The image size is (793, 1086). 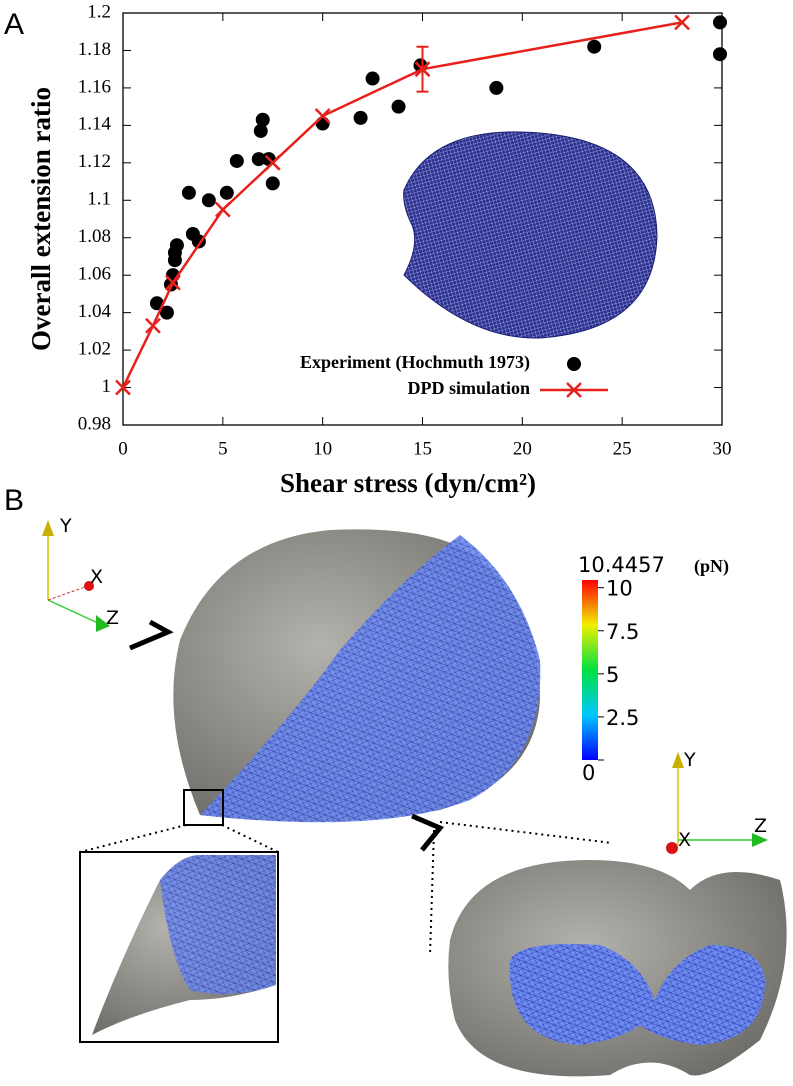 What do you see at coordinates (415, 362) in the screenshot?
I see `legend-label: Experiment (Hochmuth 1973)` at bounding box center [415, 362].